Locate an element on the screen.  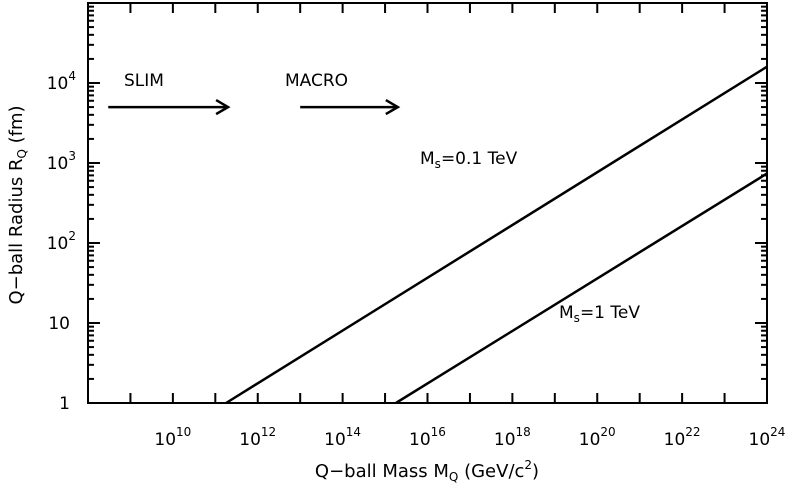
x-tick-labels: 1010 1012 1014 1016 1018 1020 1022 1024 is located at coordinates (469, 437).